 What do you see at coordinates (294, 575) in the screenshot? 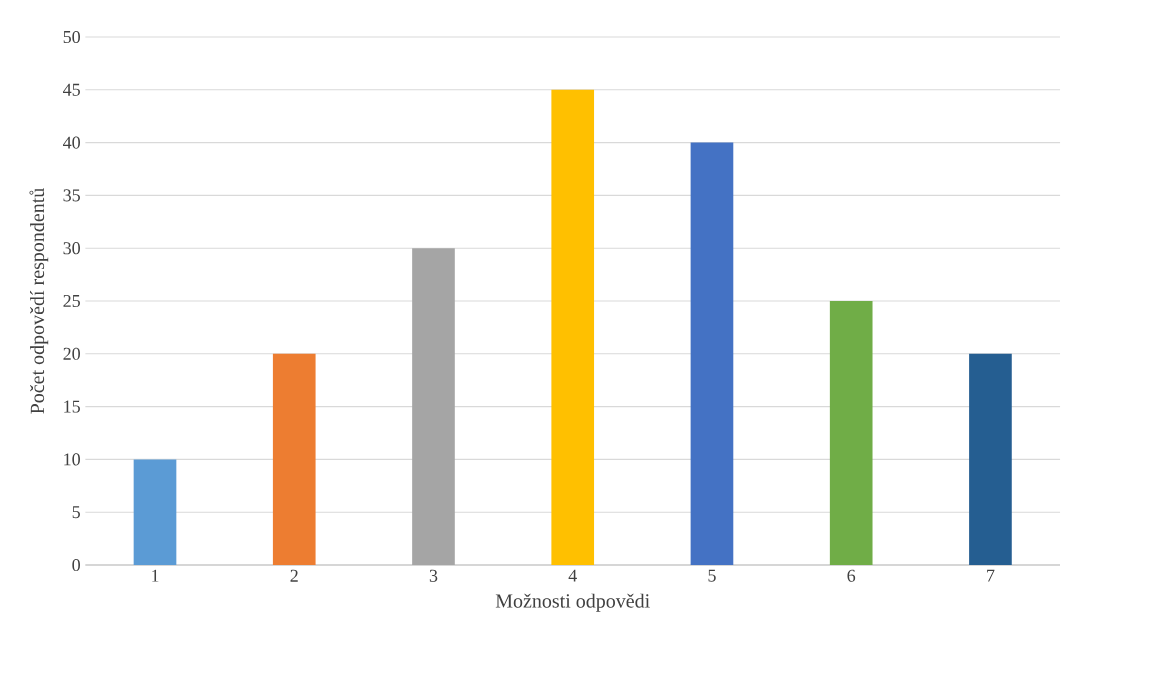
I see `x-tick-label: 2` at bounding box center [294, 575].